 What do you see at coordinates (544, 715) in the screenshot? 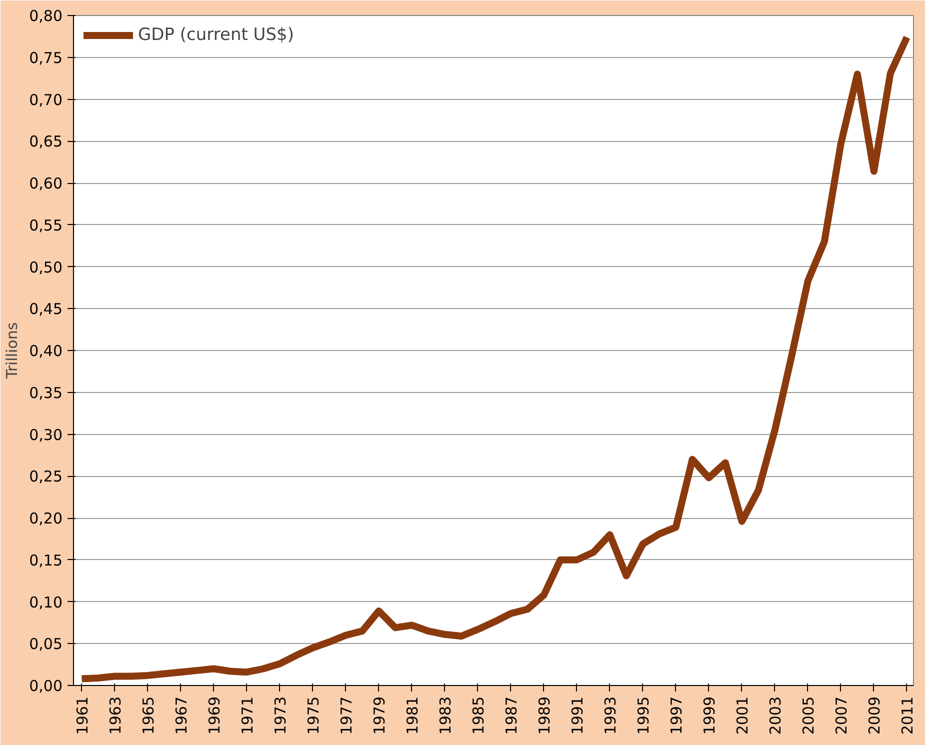
I see `x-tick-label: 1989` at bounding box center [544, 715].